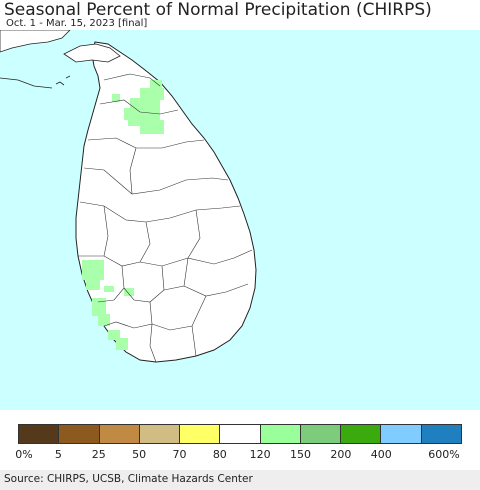  What do you see at coordinates (92, 53) in the screenshot?
I see `jaffna-peninsula` at bounding box center [92, 53].